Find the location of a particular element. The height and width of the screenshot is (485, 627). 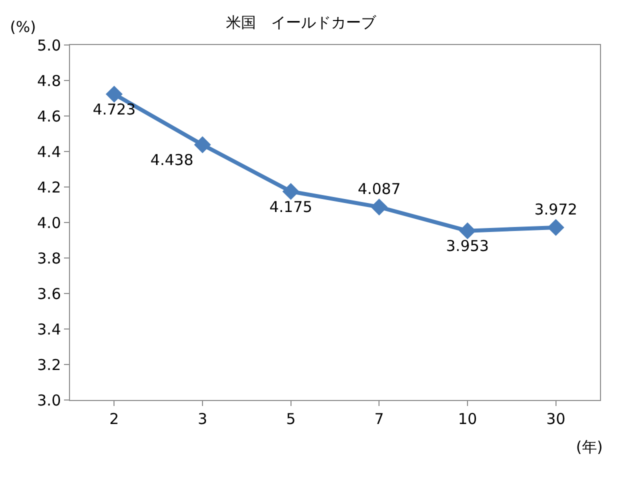

y-tick-label: 5.0 is located at coordinates (49, 45).